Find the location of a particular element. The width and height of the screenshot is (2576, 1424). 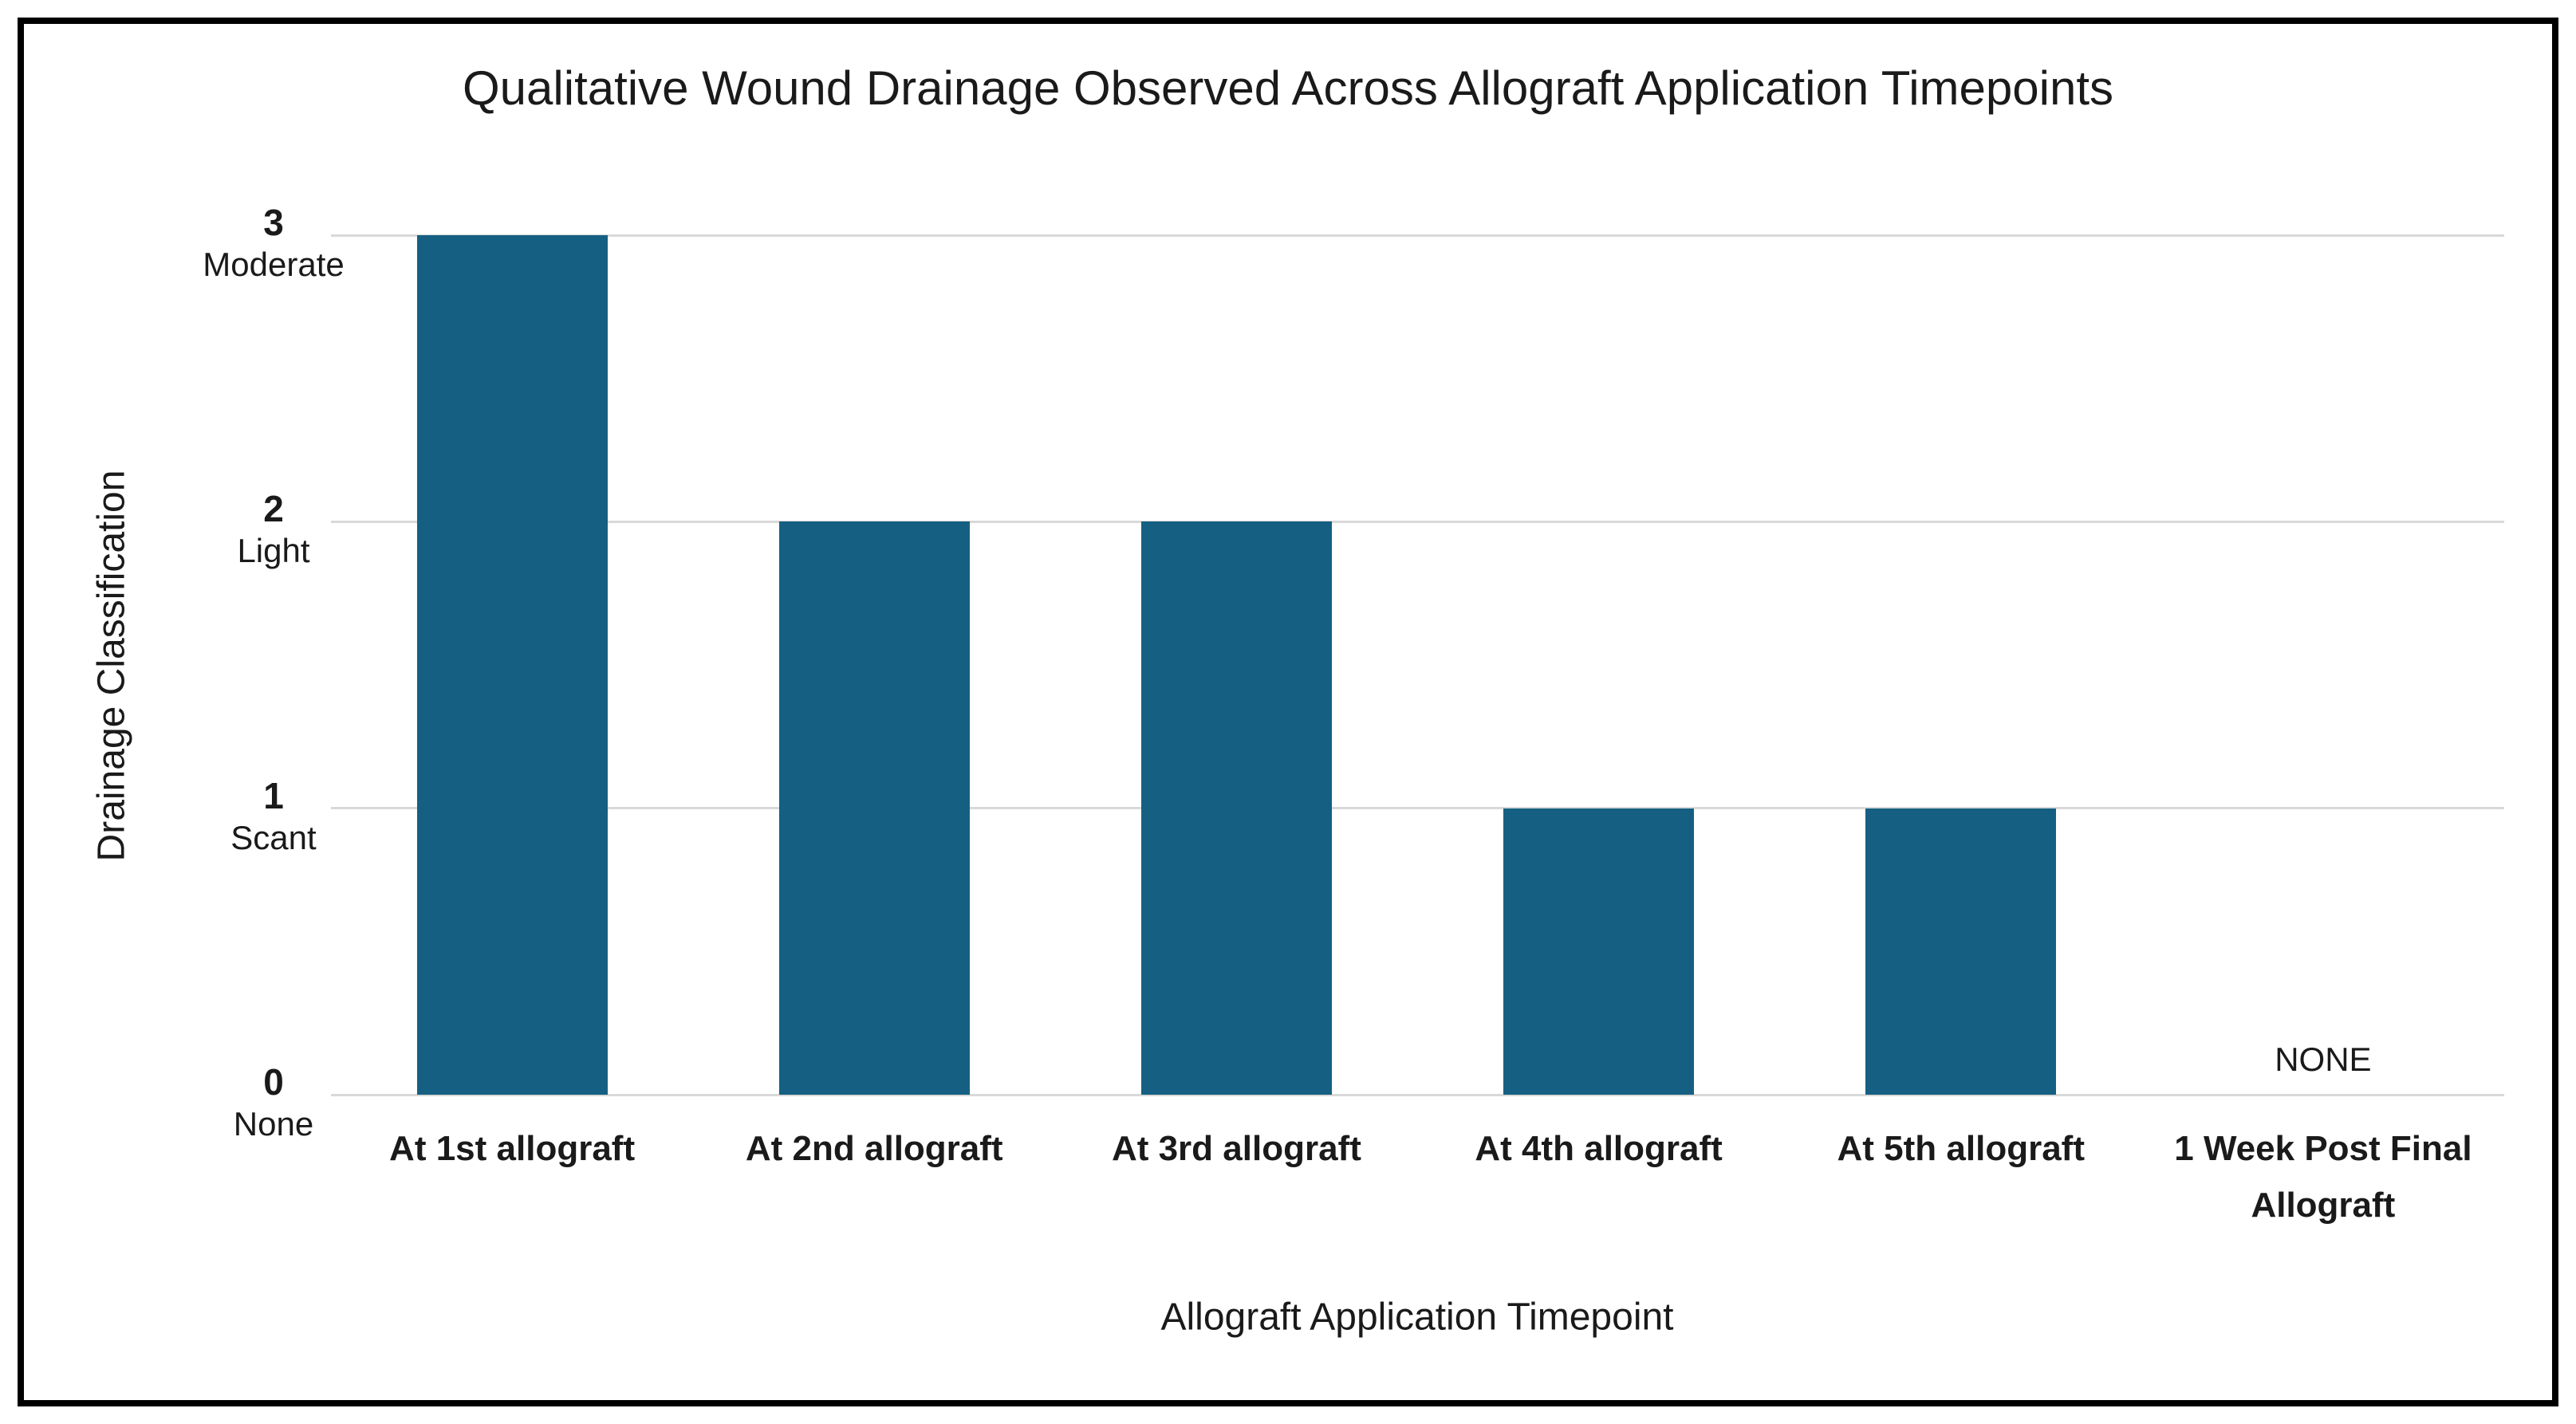

y-axis-title: Drainage Classification is located at coordinates (111, 666).